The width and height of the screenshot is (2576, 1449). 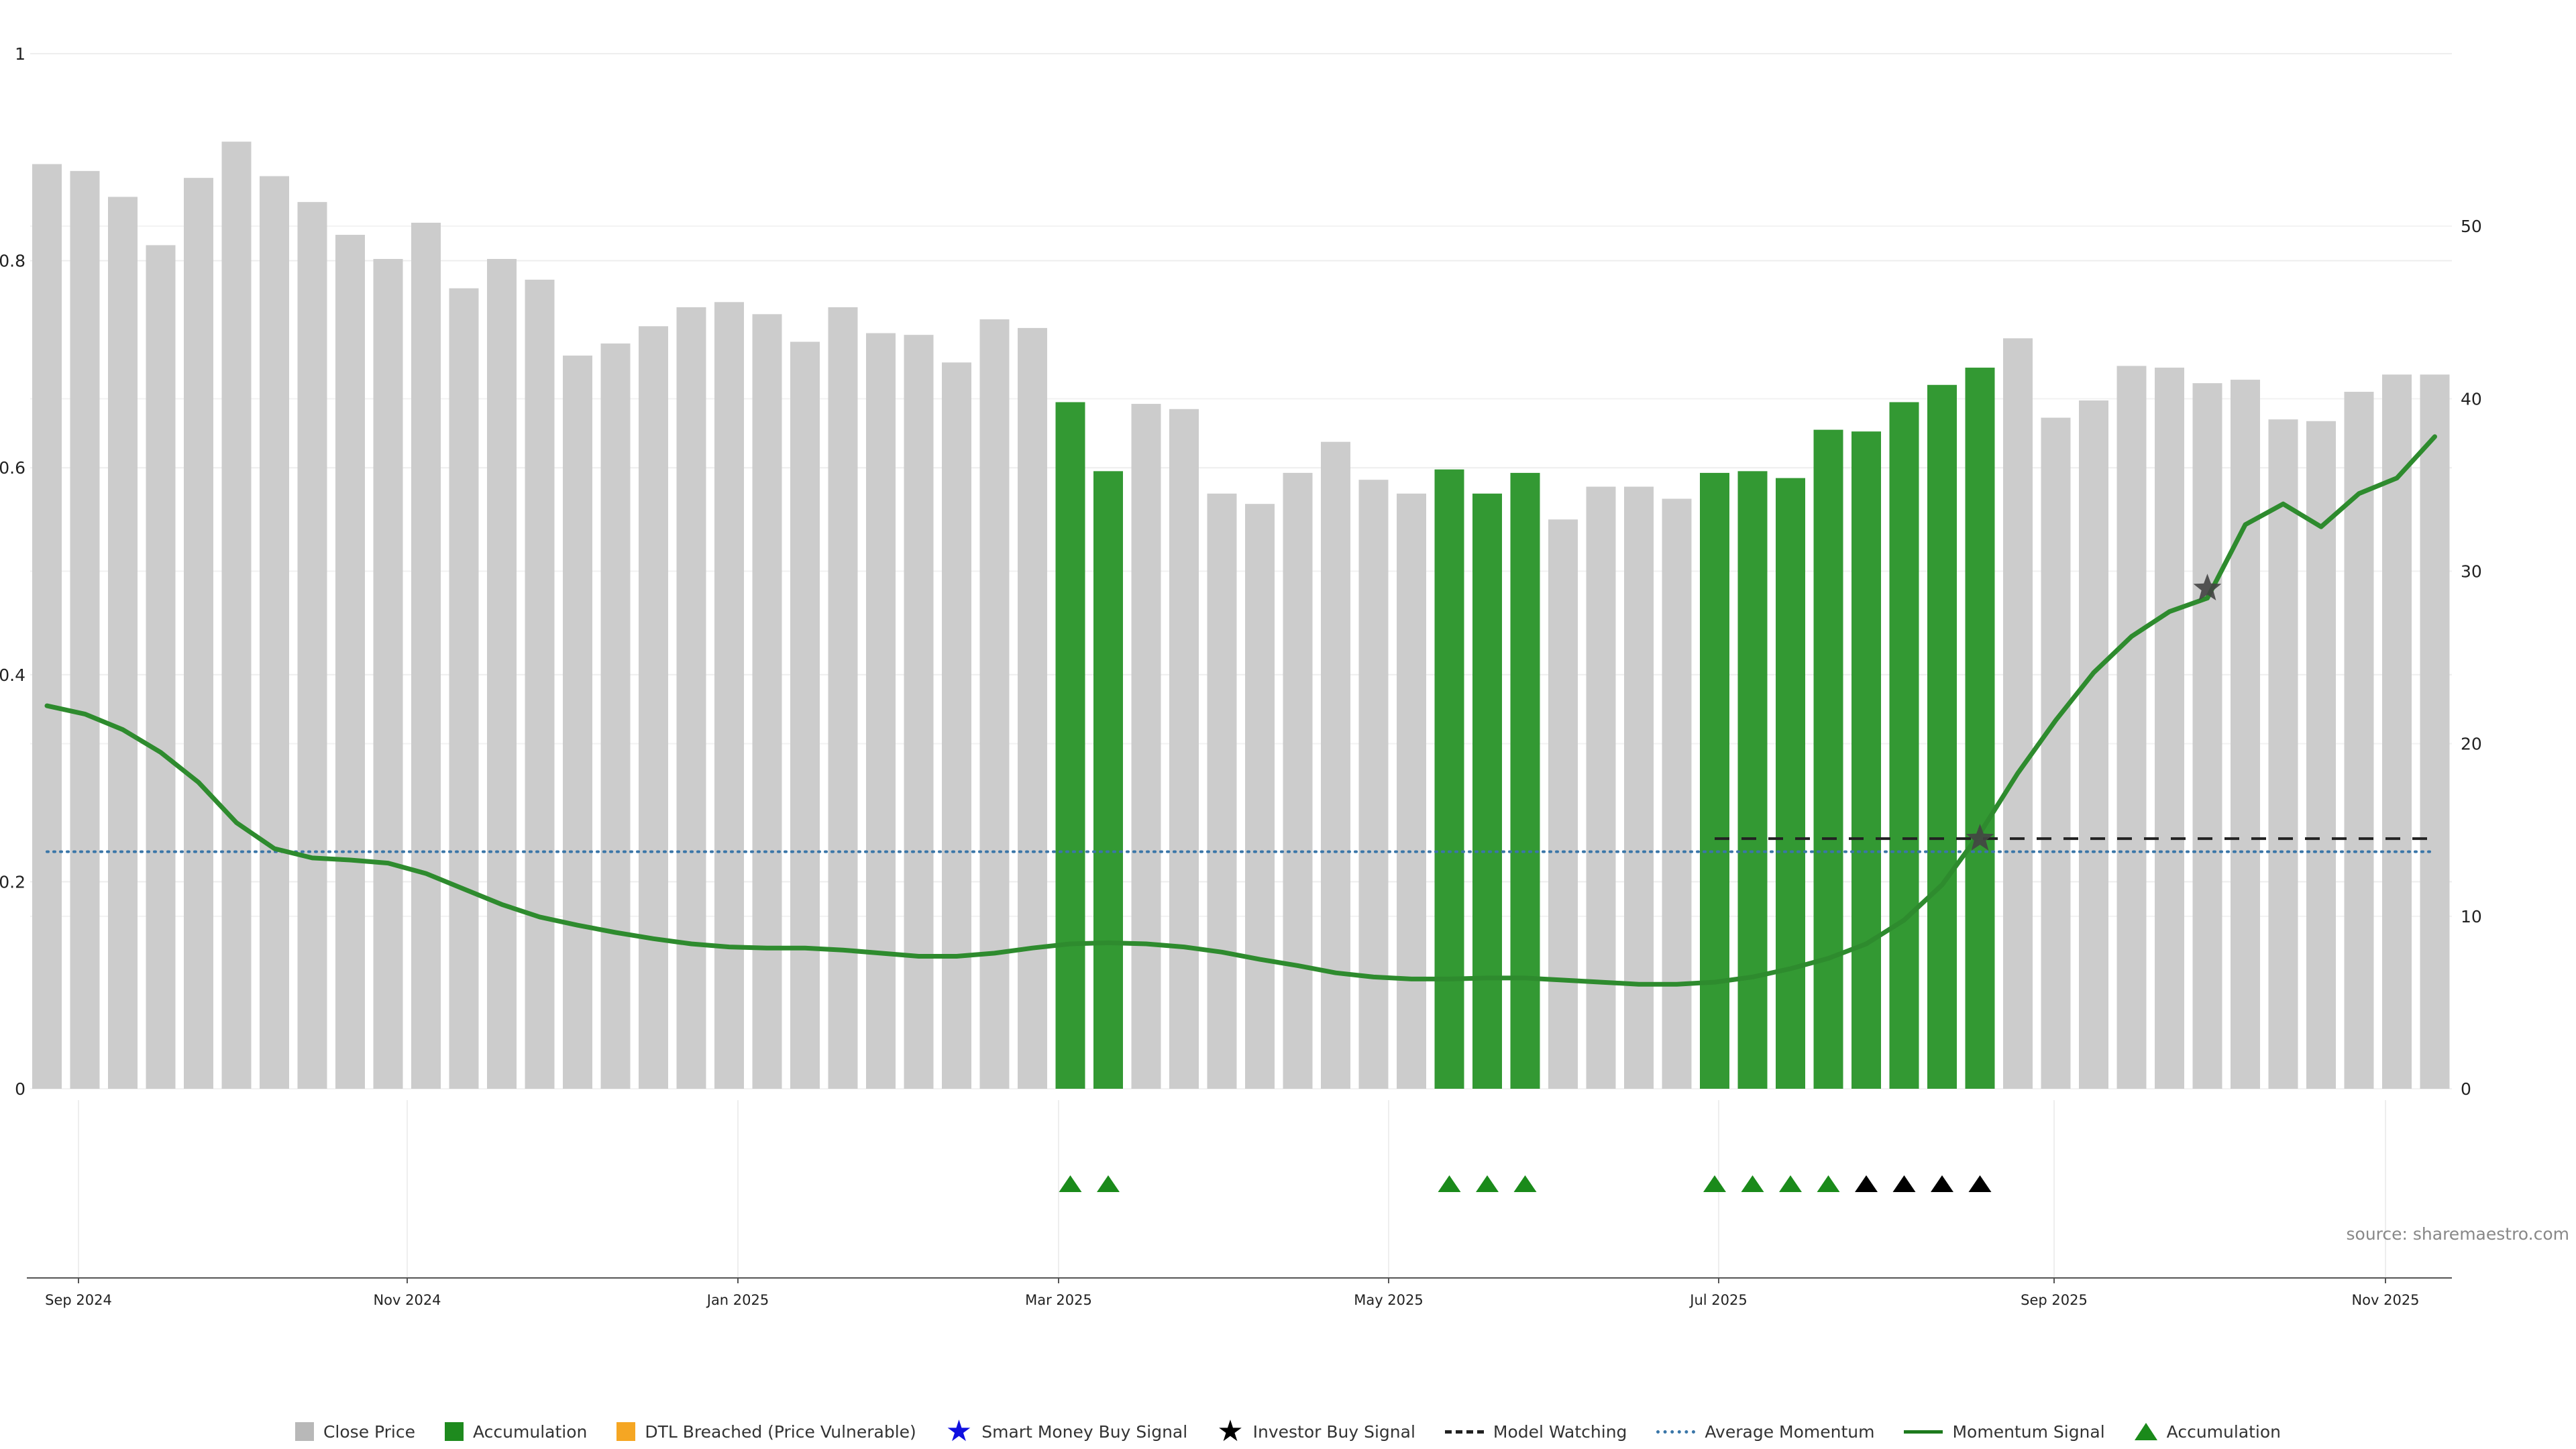 I want to click on legend-item: Close Price, so click(x=355, y=1431).